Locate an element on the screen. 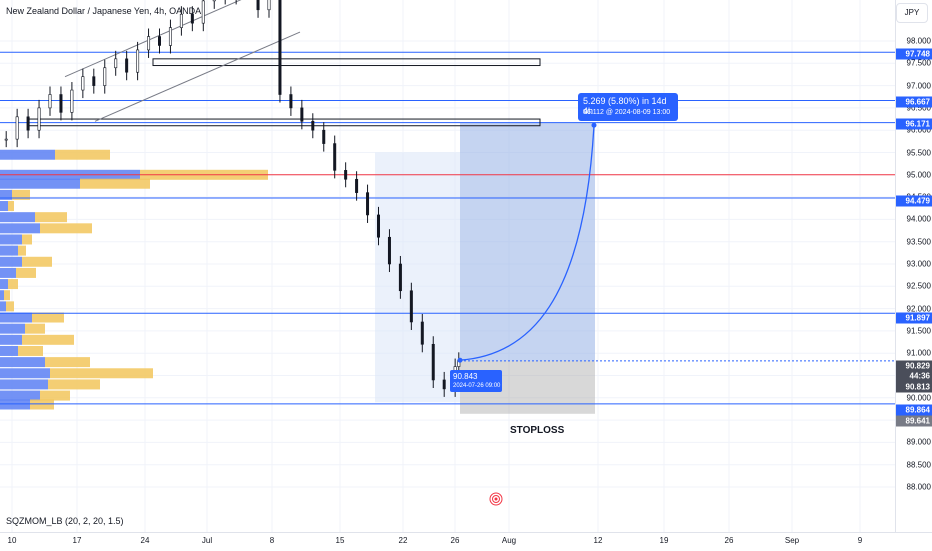  price-tag-91897: 91.897 is located at coordinates (914, 318).